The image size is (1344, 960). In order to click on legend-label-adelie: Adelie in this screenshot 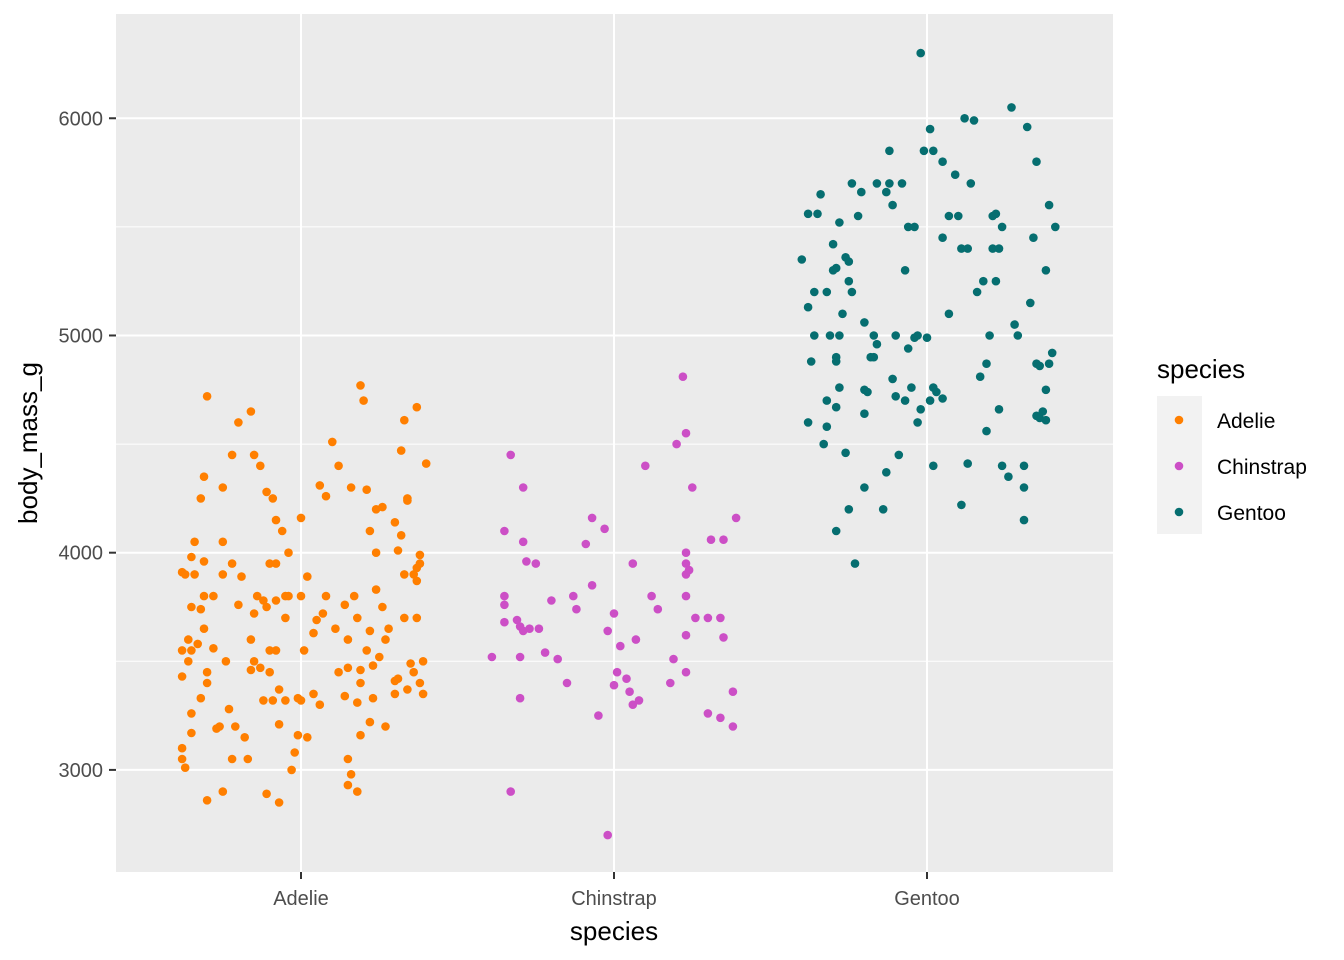, I will do `click(1246, 421)`.